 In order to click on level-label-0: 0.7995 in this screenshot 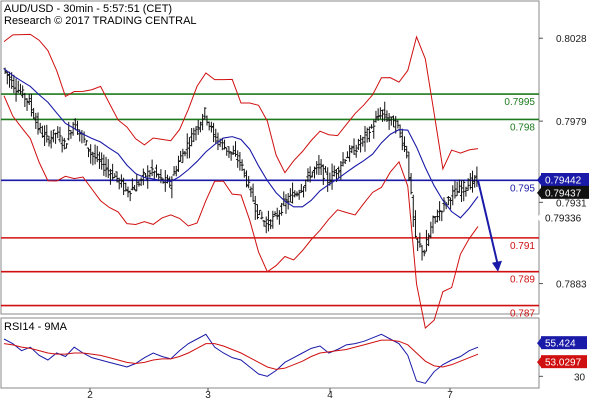, I will do `click(519, 102)`.